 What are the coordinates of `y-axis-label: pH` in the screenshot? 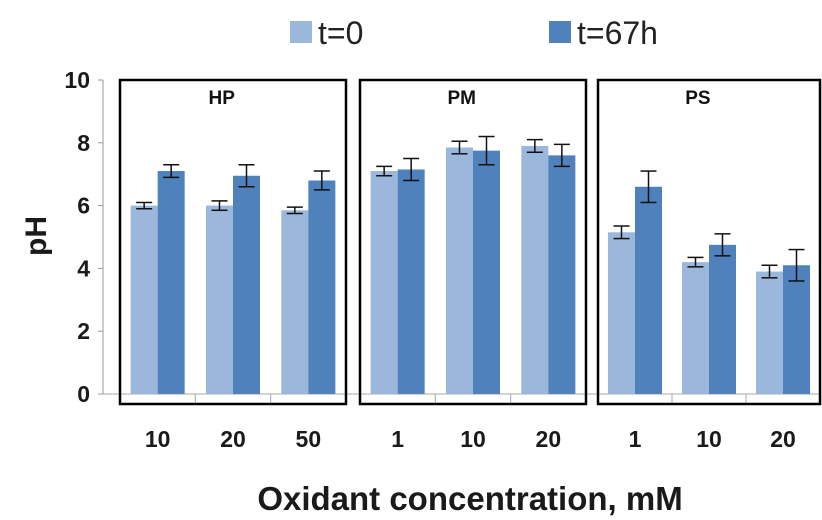 It's located at (36, 236).